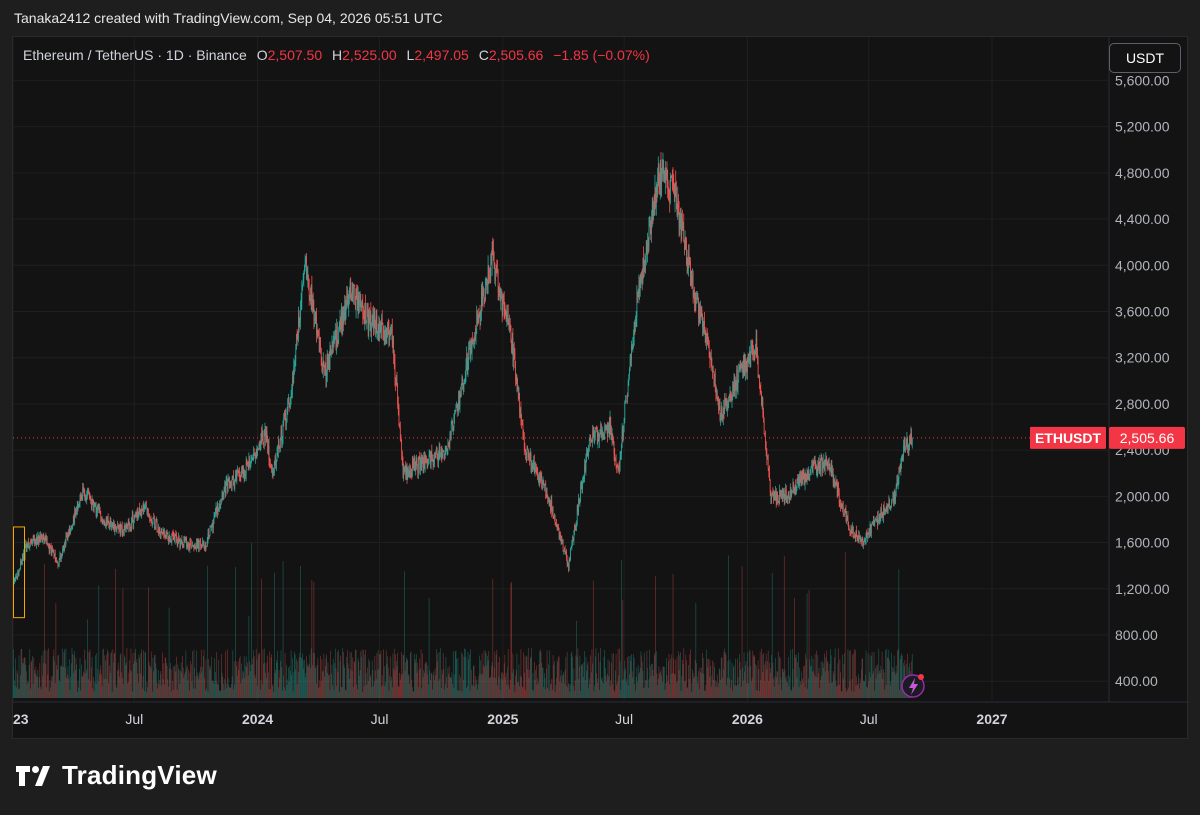  Describe the element at coordinates (1142, 404) in the screenshot. I see `y-tick-label: 2,800.00` at that location.